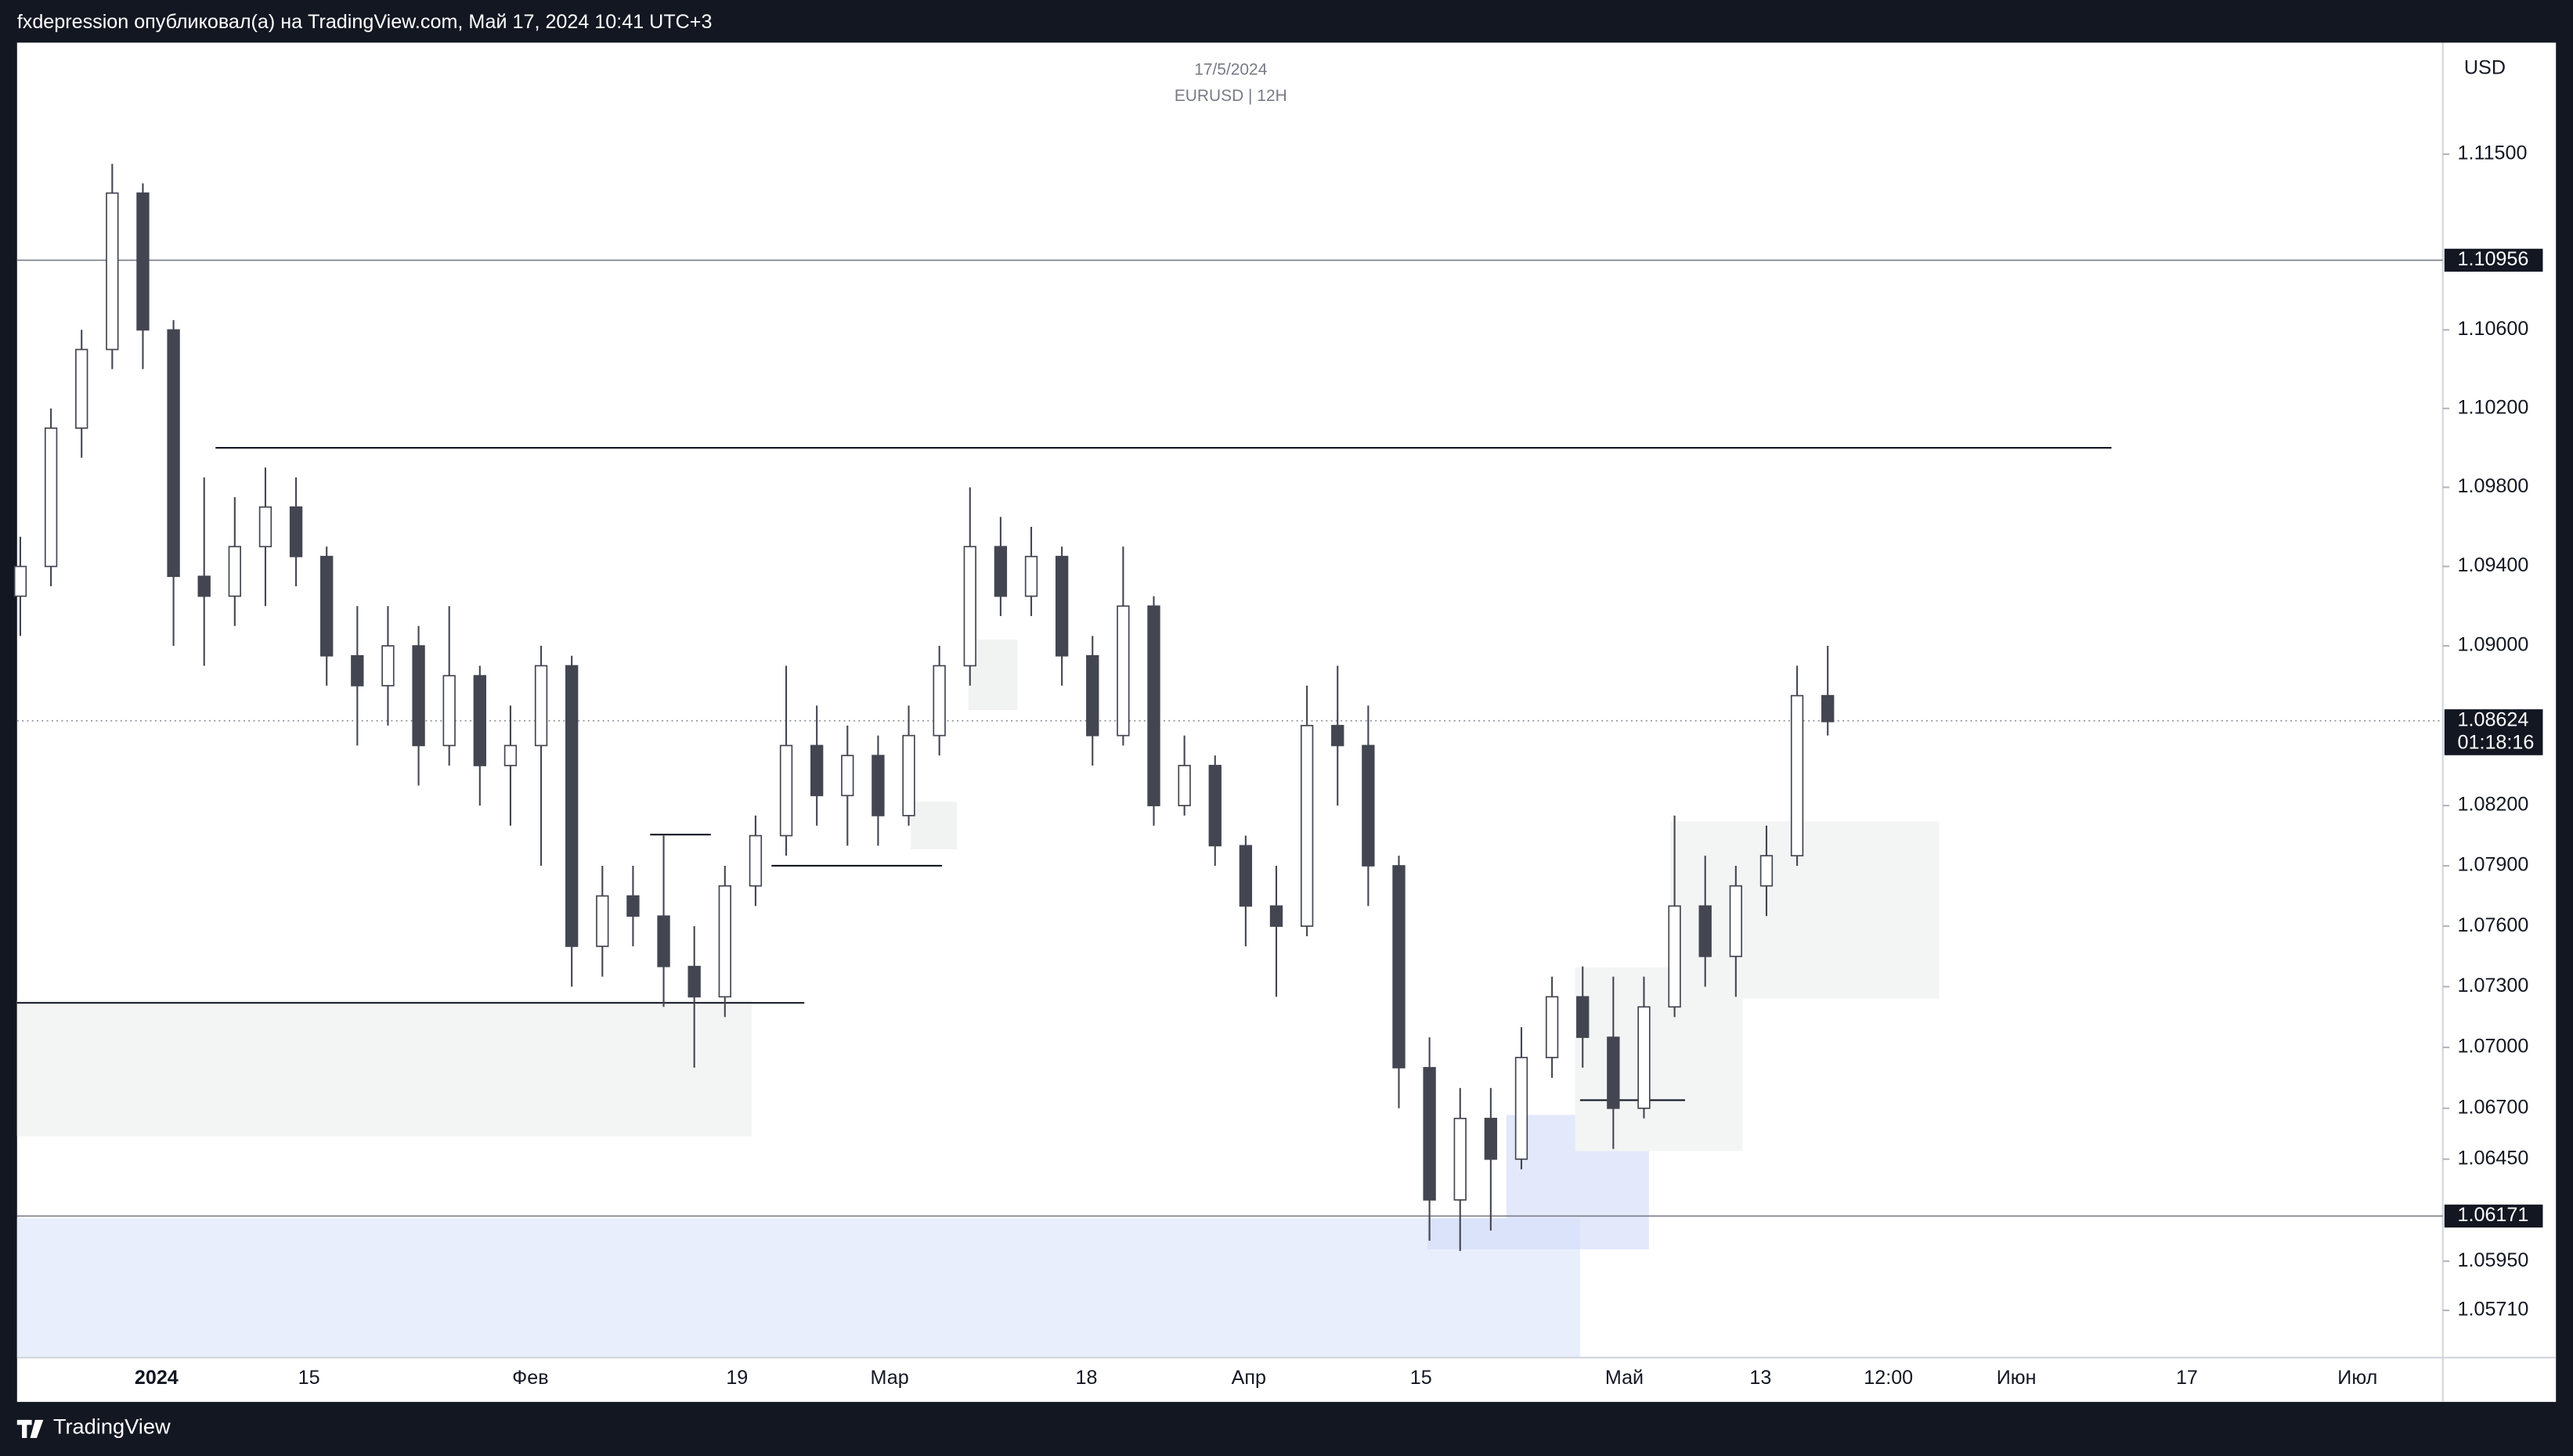  Describe the element at coordinates (1249, 1378) in the screenshot. I see `x-tick-label: Апр` at that location.